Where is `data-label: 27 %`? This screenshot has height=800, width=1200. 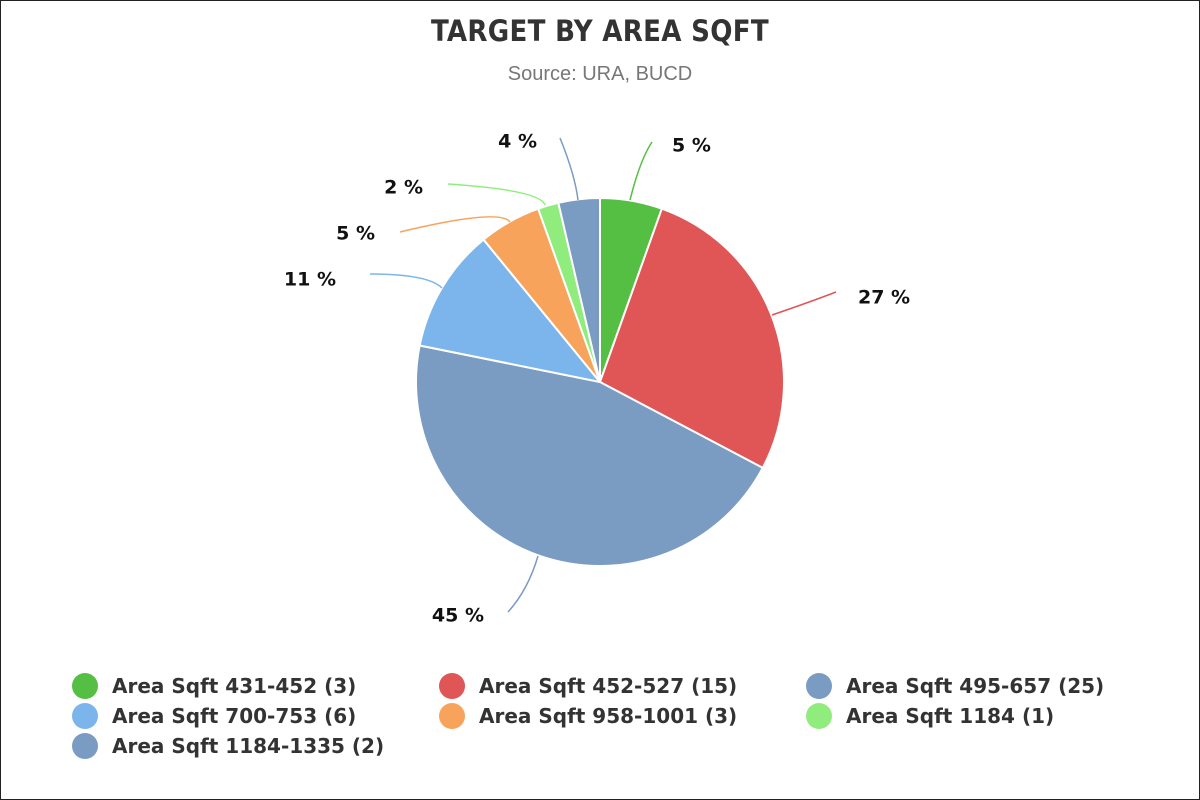
data-label: 27 % is located at coordinates (884, 298).